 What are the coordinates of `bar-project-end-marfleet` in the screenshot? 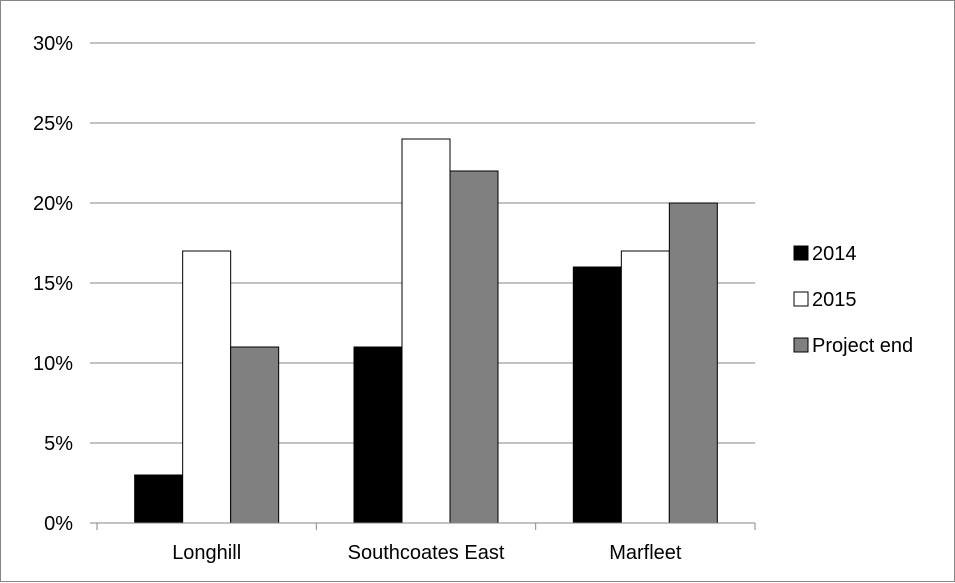 It's located at (693, 363).